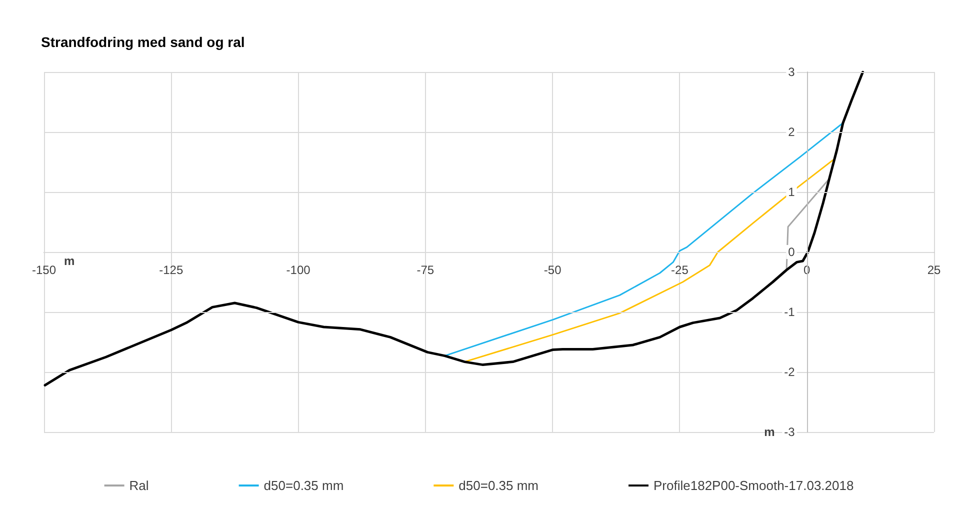  I want to click on y-tick-label: 0, so click(792, 252).